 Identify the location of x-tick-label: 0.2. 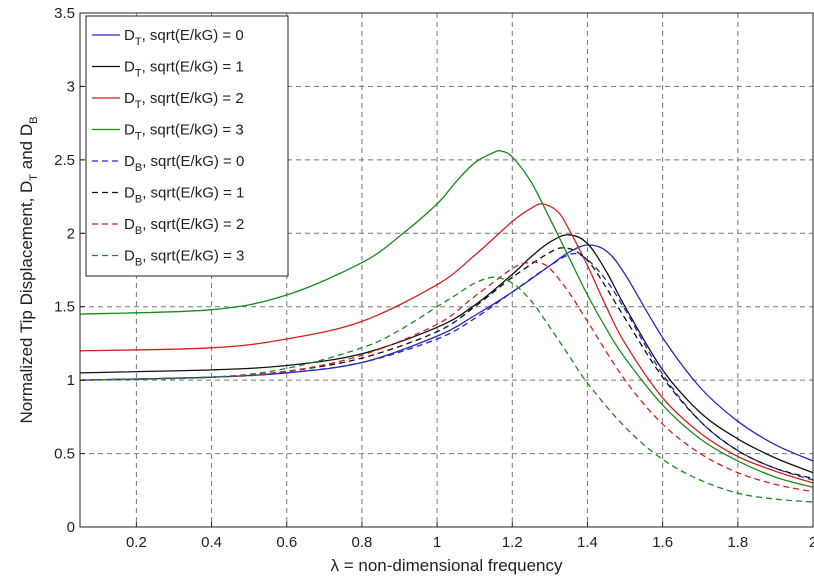
(136, 542).